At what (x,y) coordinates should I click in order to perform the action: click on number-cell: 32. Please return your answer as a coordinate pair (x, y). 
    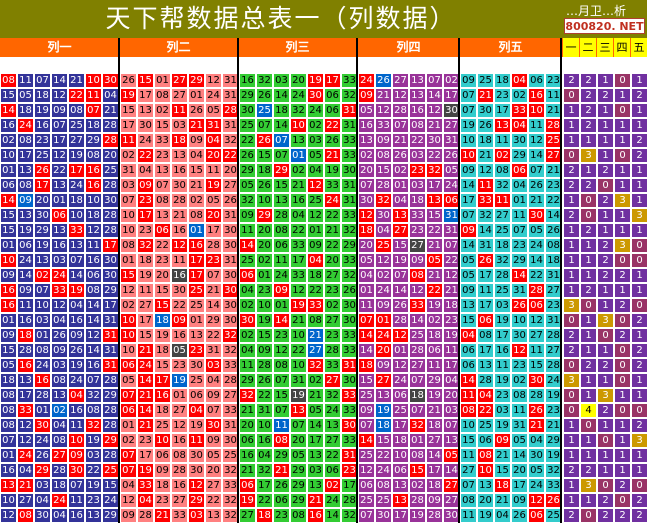
    Looking at the image, I should click on (553, 470).